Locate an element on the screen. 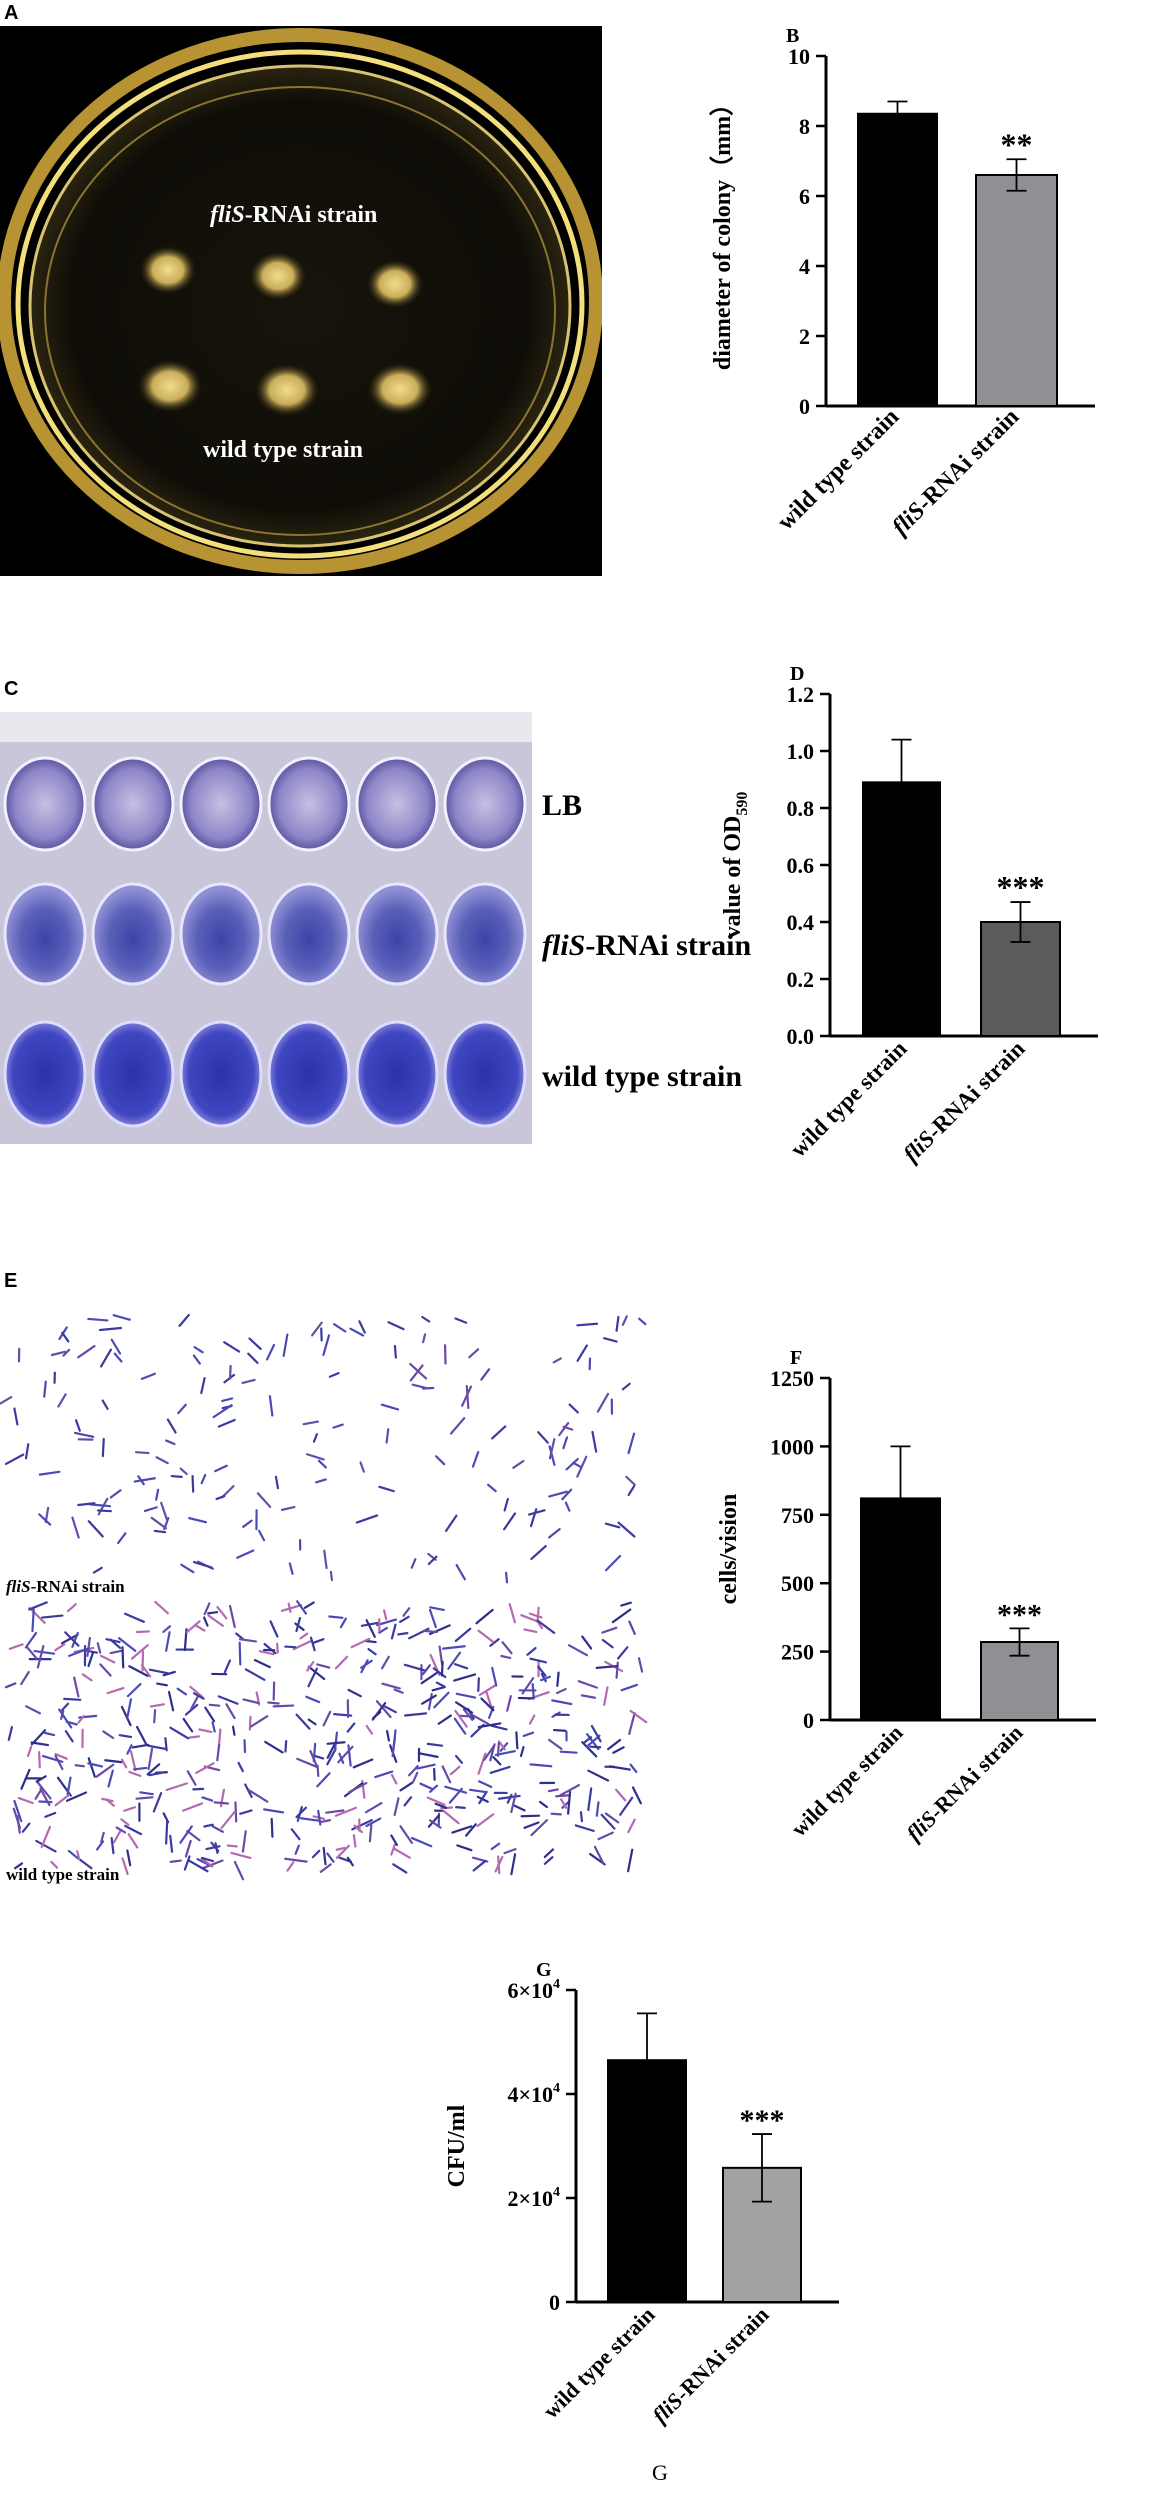 This screenshot has width=1175, height=2500. x-tick-label: fliS-RNAi strain is located at coordinates (710, 2365).